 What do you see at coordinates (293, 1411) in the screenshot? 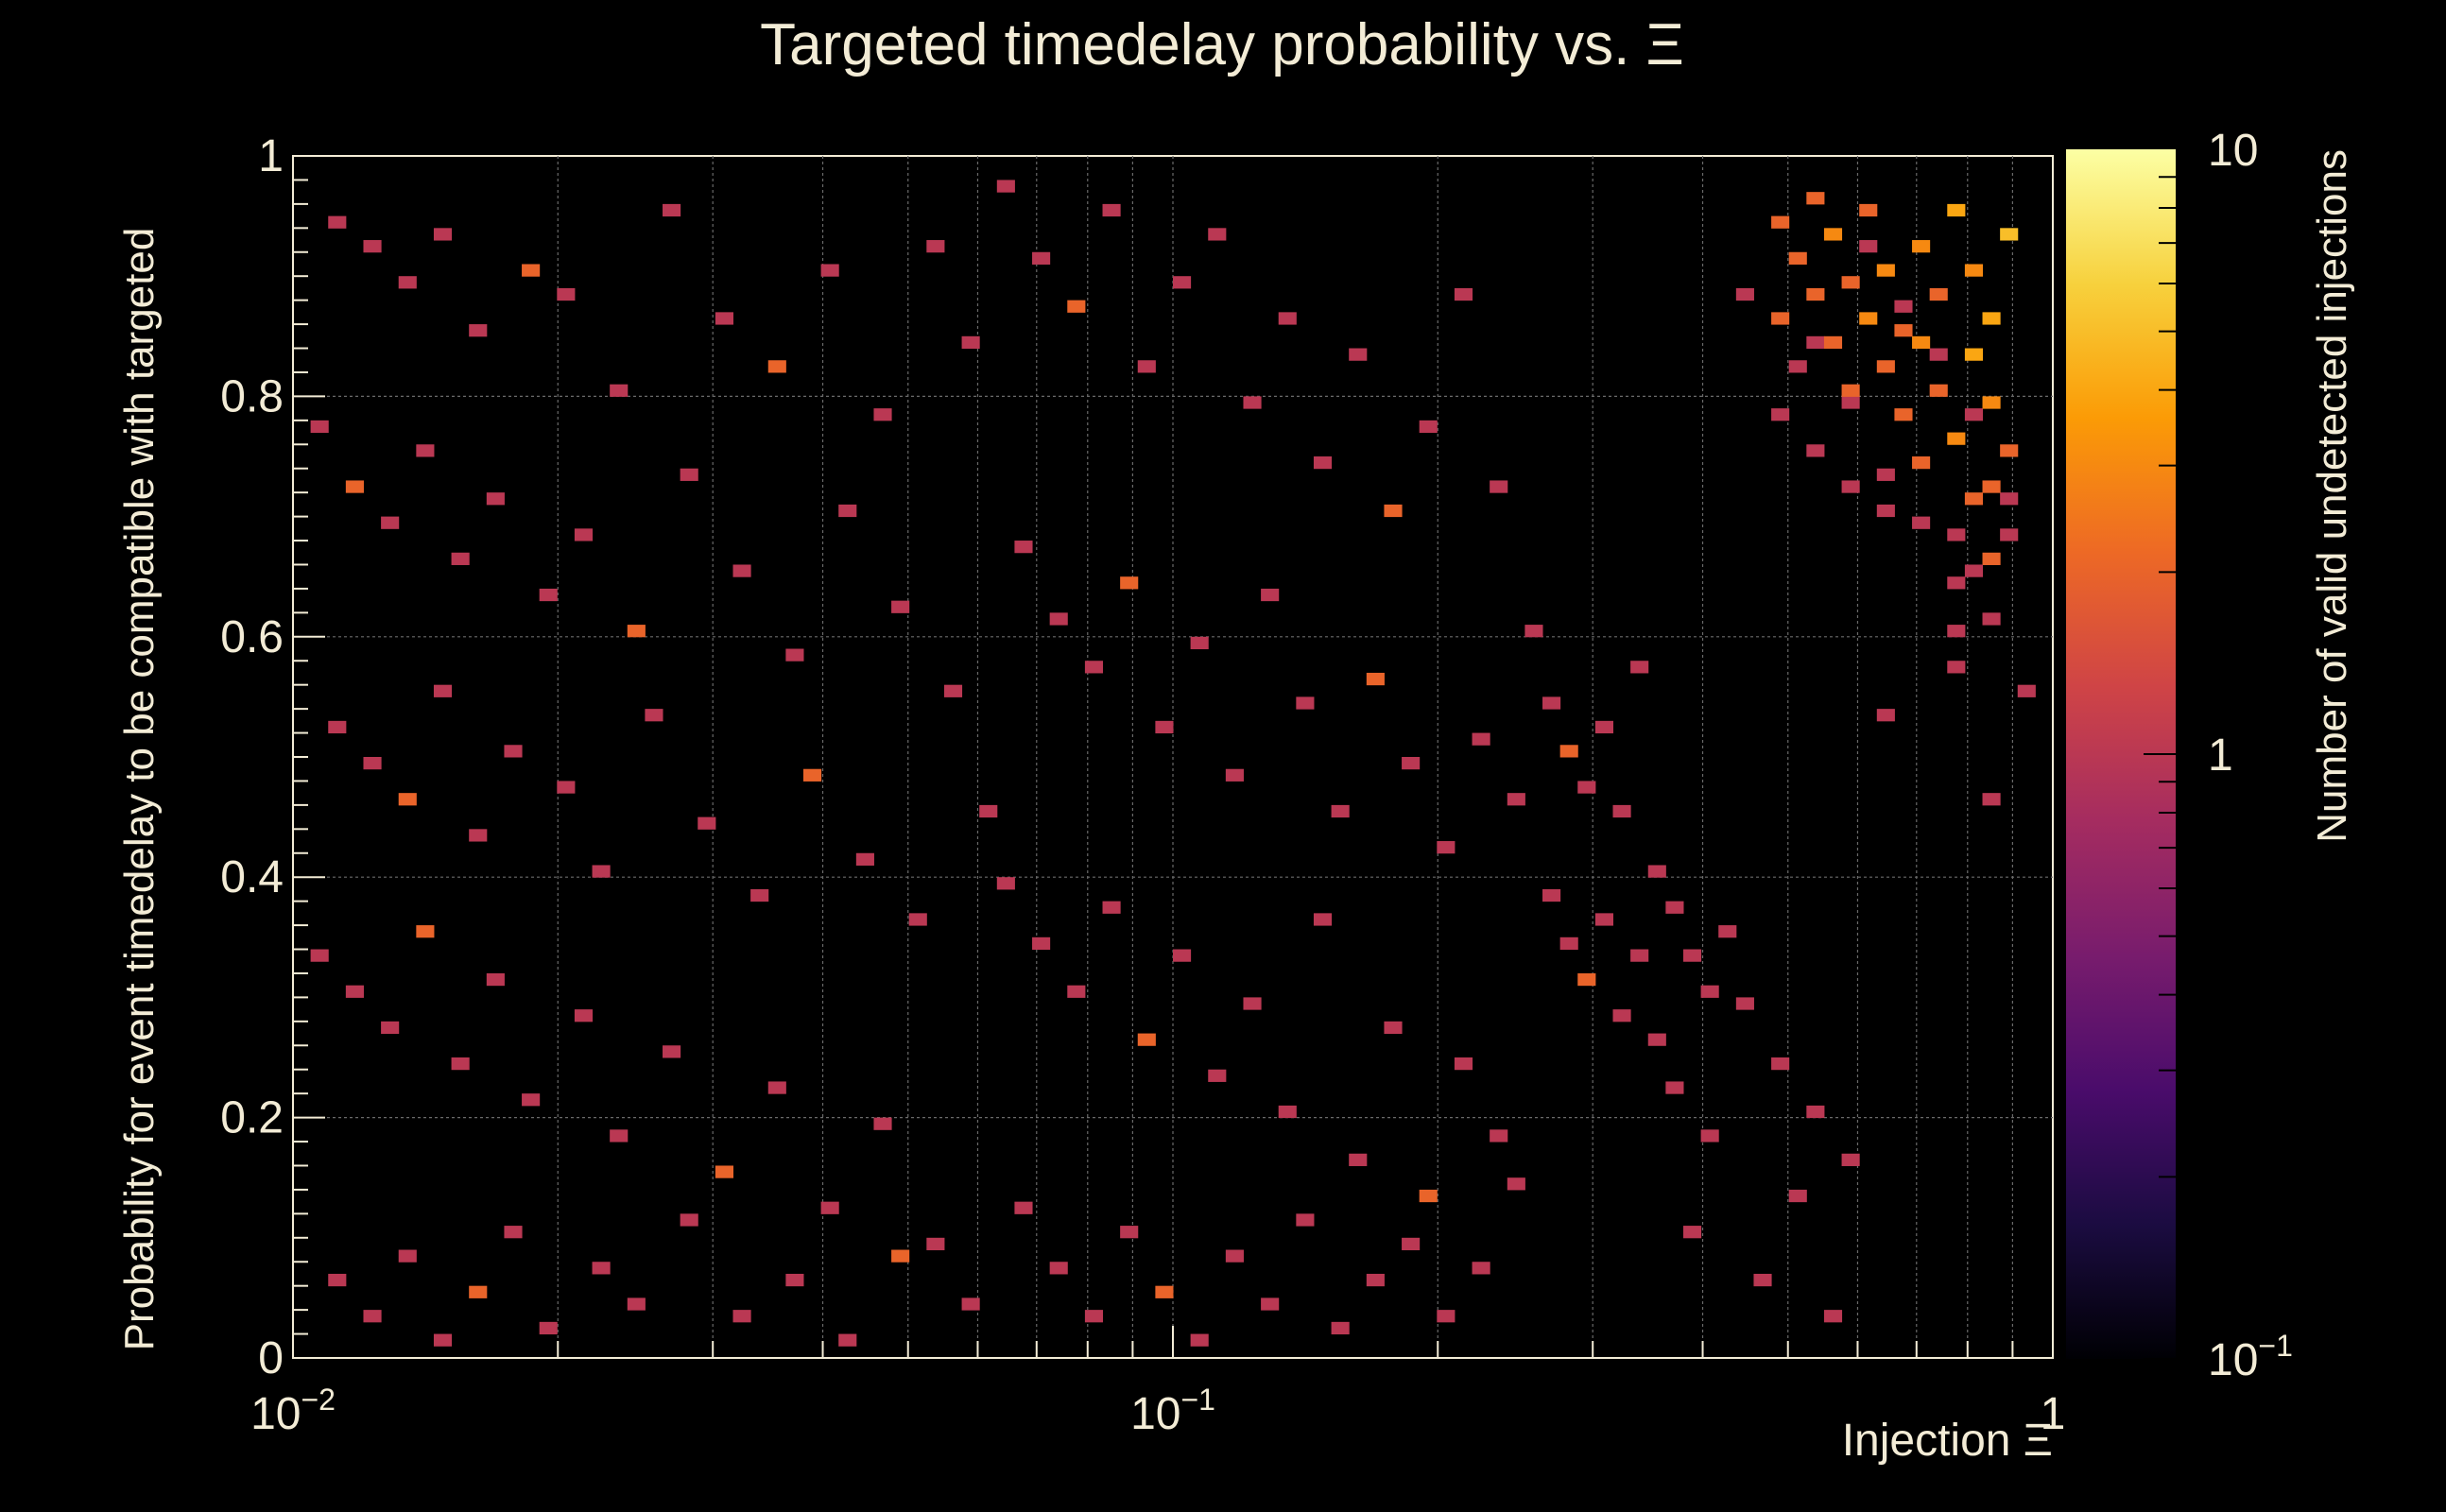
I see `x-tick-label: 10⁻²` at bounding box center [293, 1411].